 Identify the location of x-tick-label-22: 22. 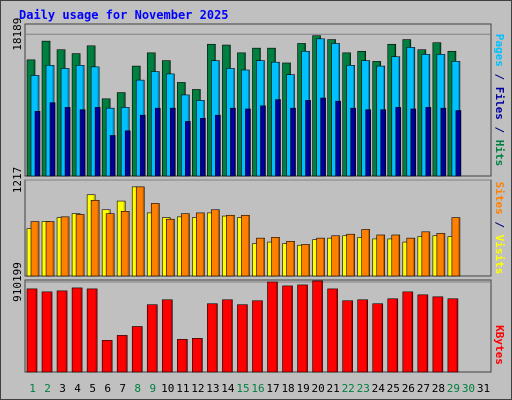
(348, 388).